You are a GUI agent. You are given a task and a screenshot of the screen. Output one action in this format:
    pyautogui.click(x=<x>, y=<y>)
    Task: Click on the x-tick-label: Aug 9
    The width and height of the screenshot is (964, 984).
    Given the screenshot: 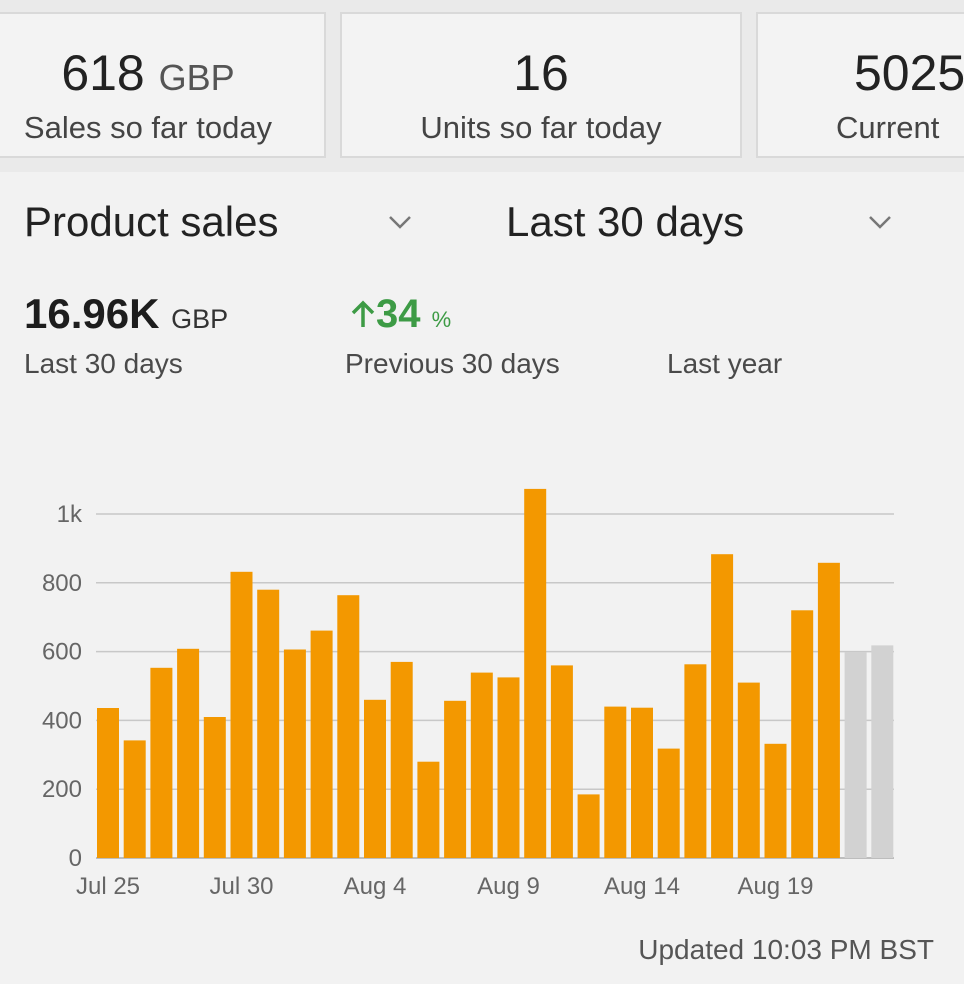 What is the action you would take?
    pyautogui.click(x=508, y=886)
    